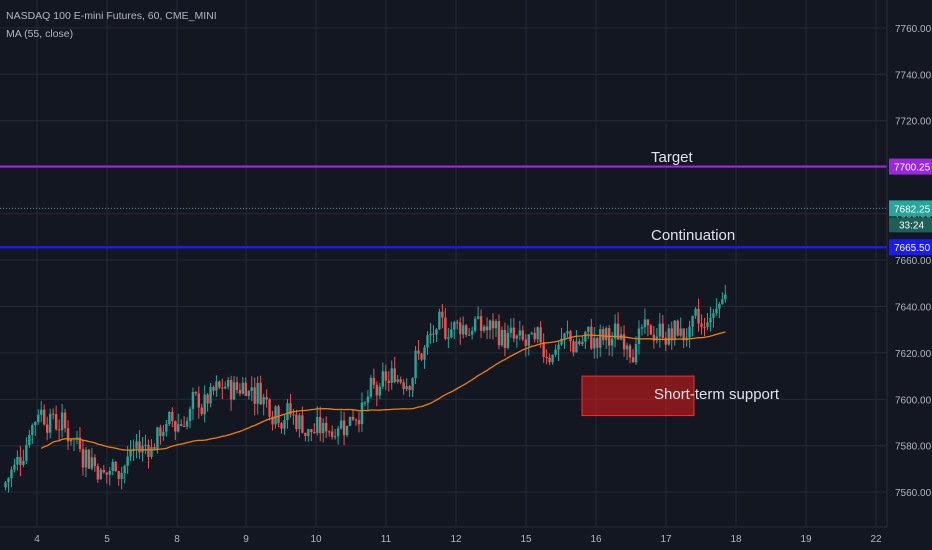  Describe the element at coordinates (466, 538) in the screenshot. I see `time-axis: 4 5 8 9 10 11 12 15 16 17 18 19 22` at that location.